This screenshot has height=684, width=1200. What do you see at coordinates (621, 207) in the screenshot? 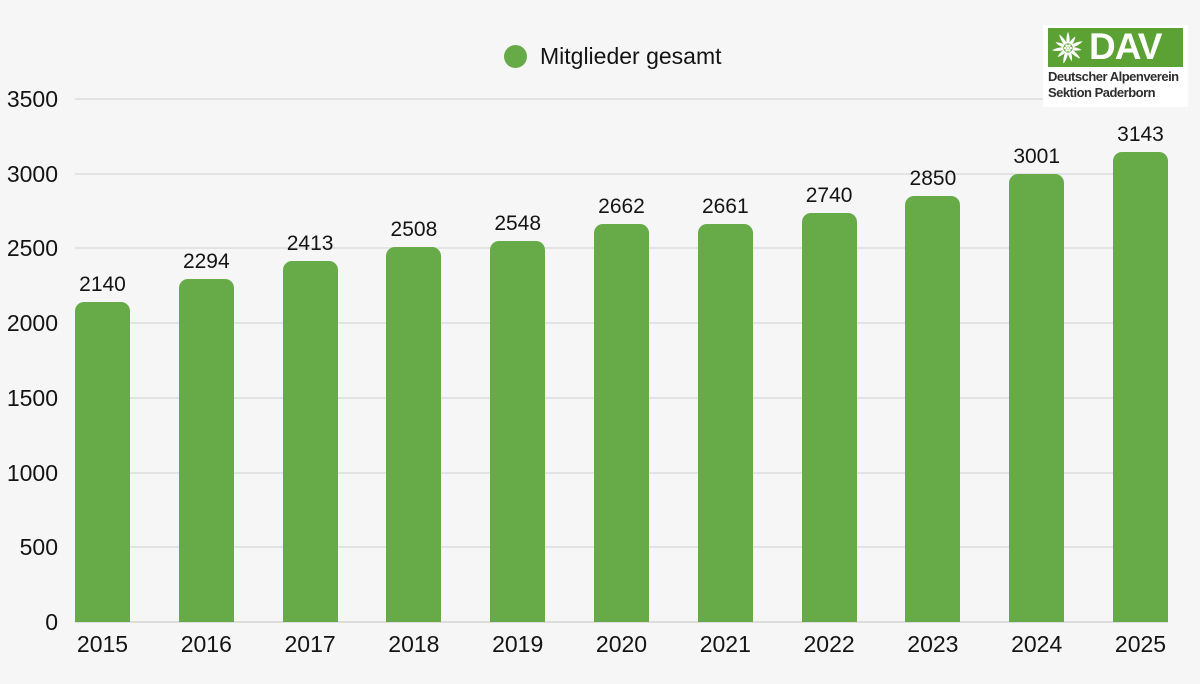
I see `bar-value-label: 2662` at bounding box center [621, 207].